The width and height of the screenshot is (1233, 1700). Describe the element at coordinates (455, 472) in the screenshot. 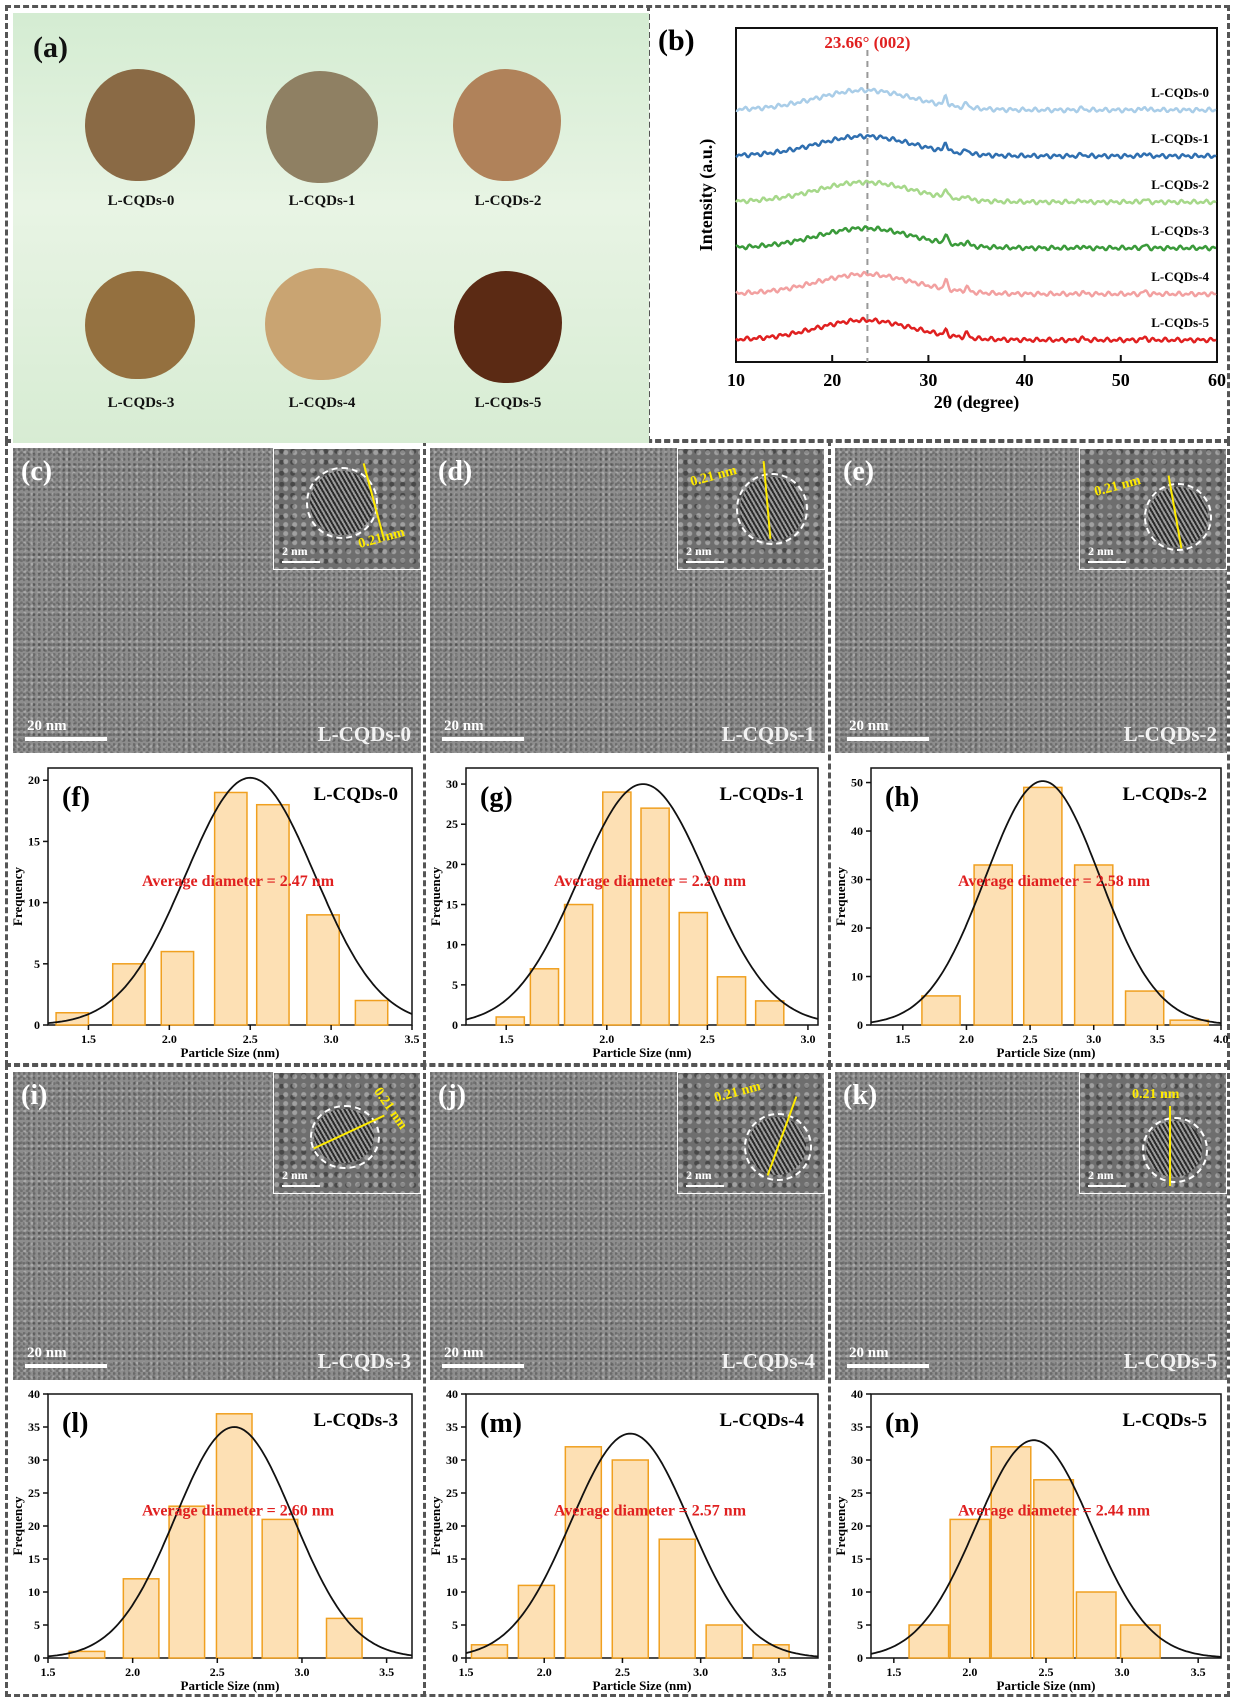

I see `tem-letter: (d)` at that location.